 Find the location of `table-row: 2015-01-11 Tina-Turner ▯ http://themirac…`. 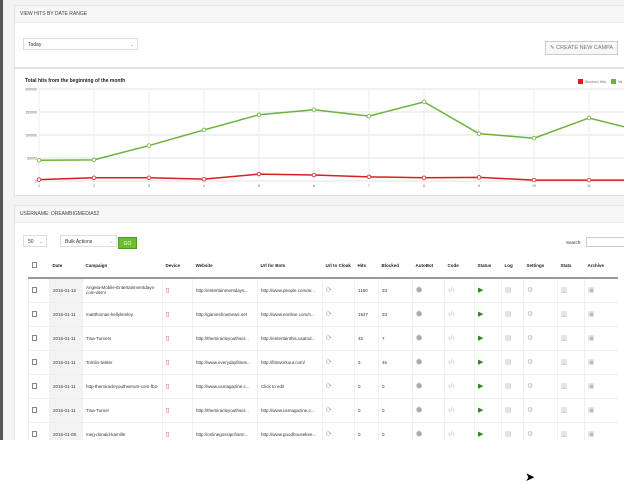

table-row: 2015-01-11 Tina-Turner ▯ http://themirac… is located at coordinates (323, 409).